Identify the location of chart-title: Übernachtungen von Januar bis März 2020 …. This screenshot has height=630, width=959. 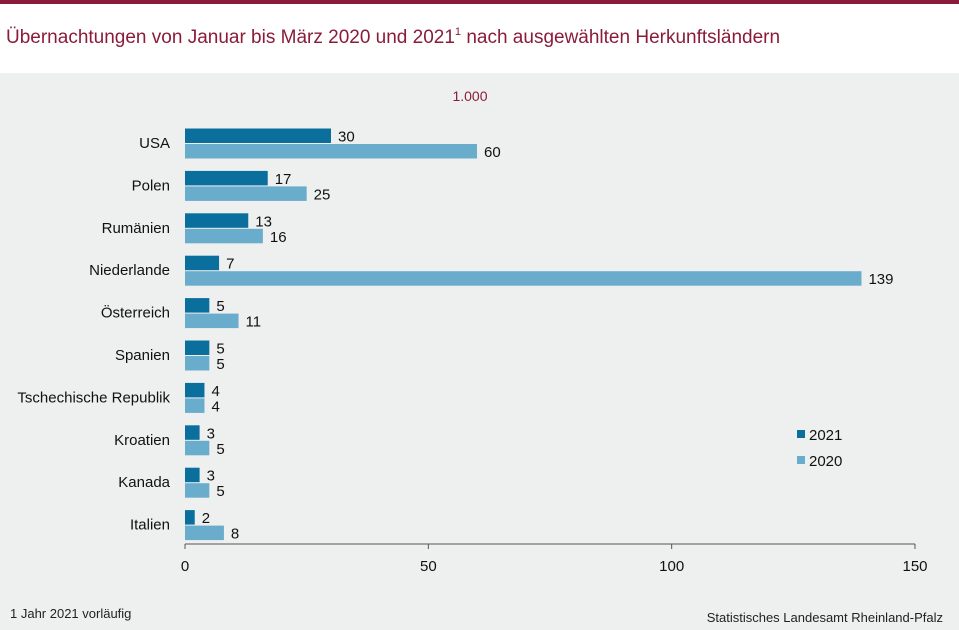
(393, 37).